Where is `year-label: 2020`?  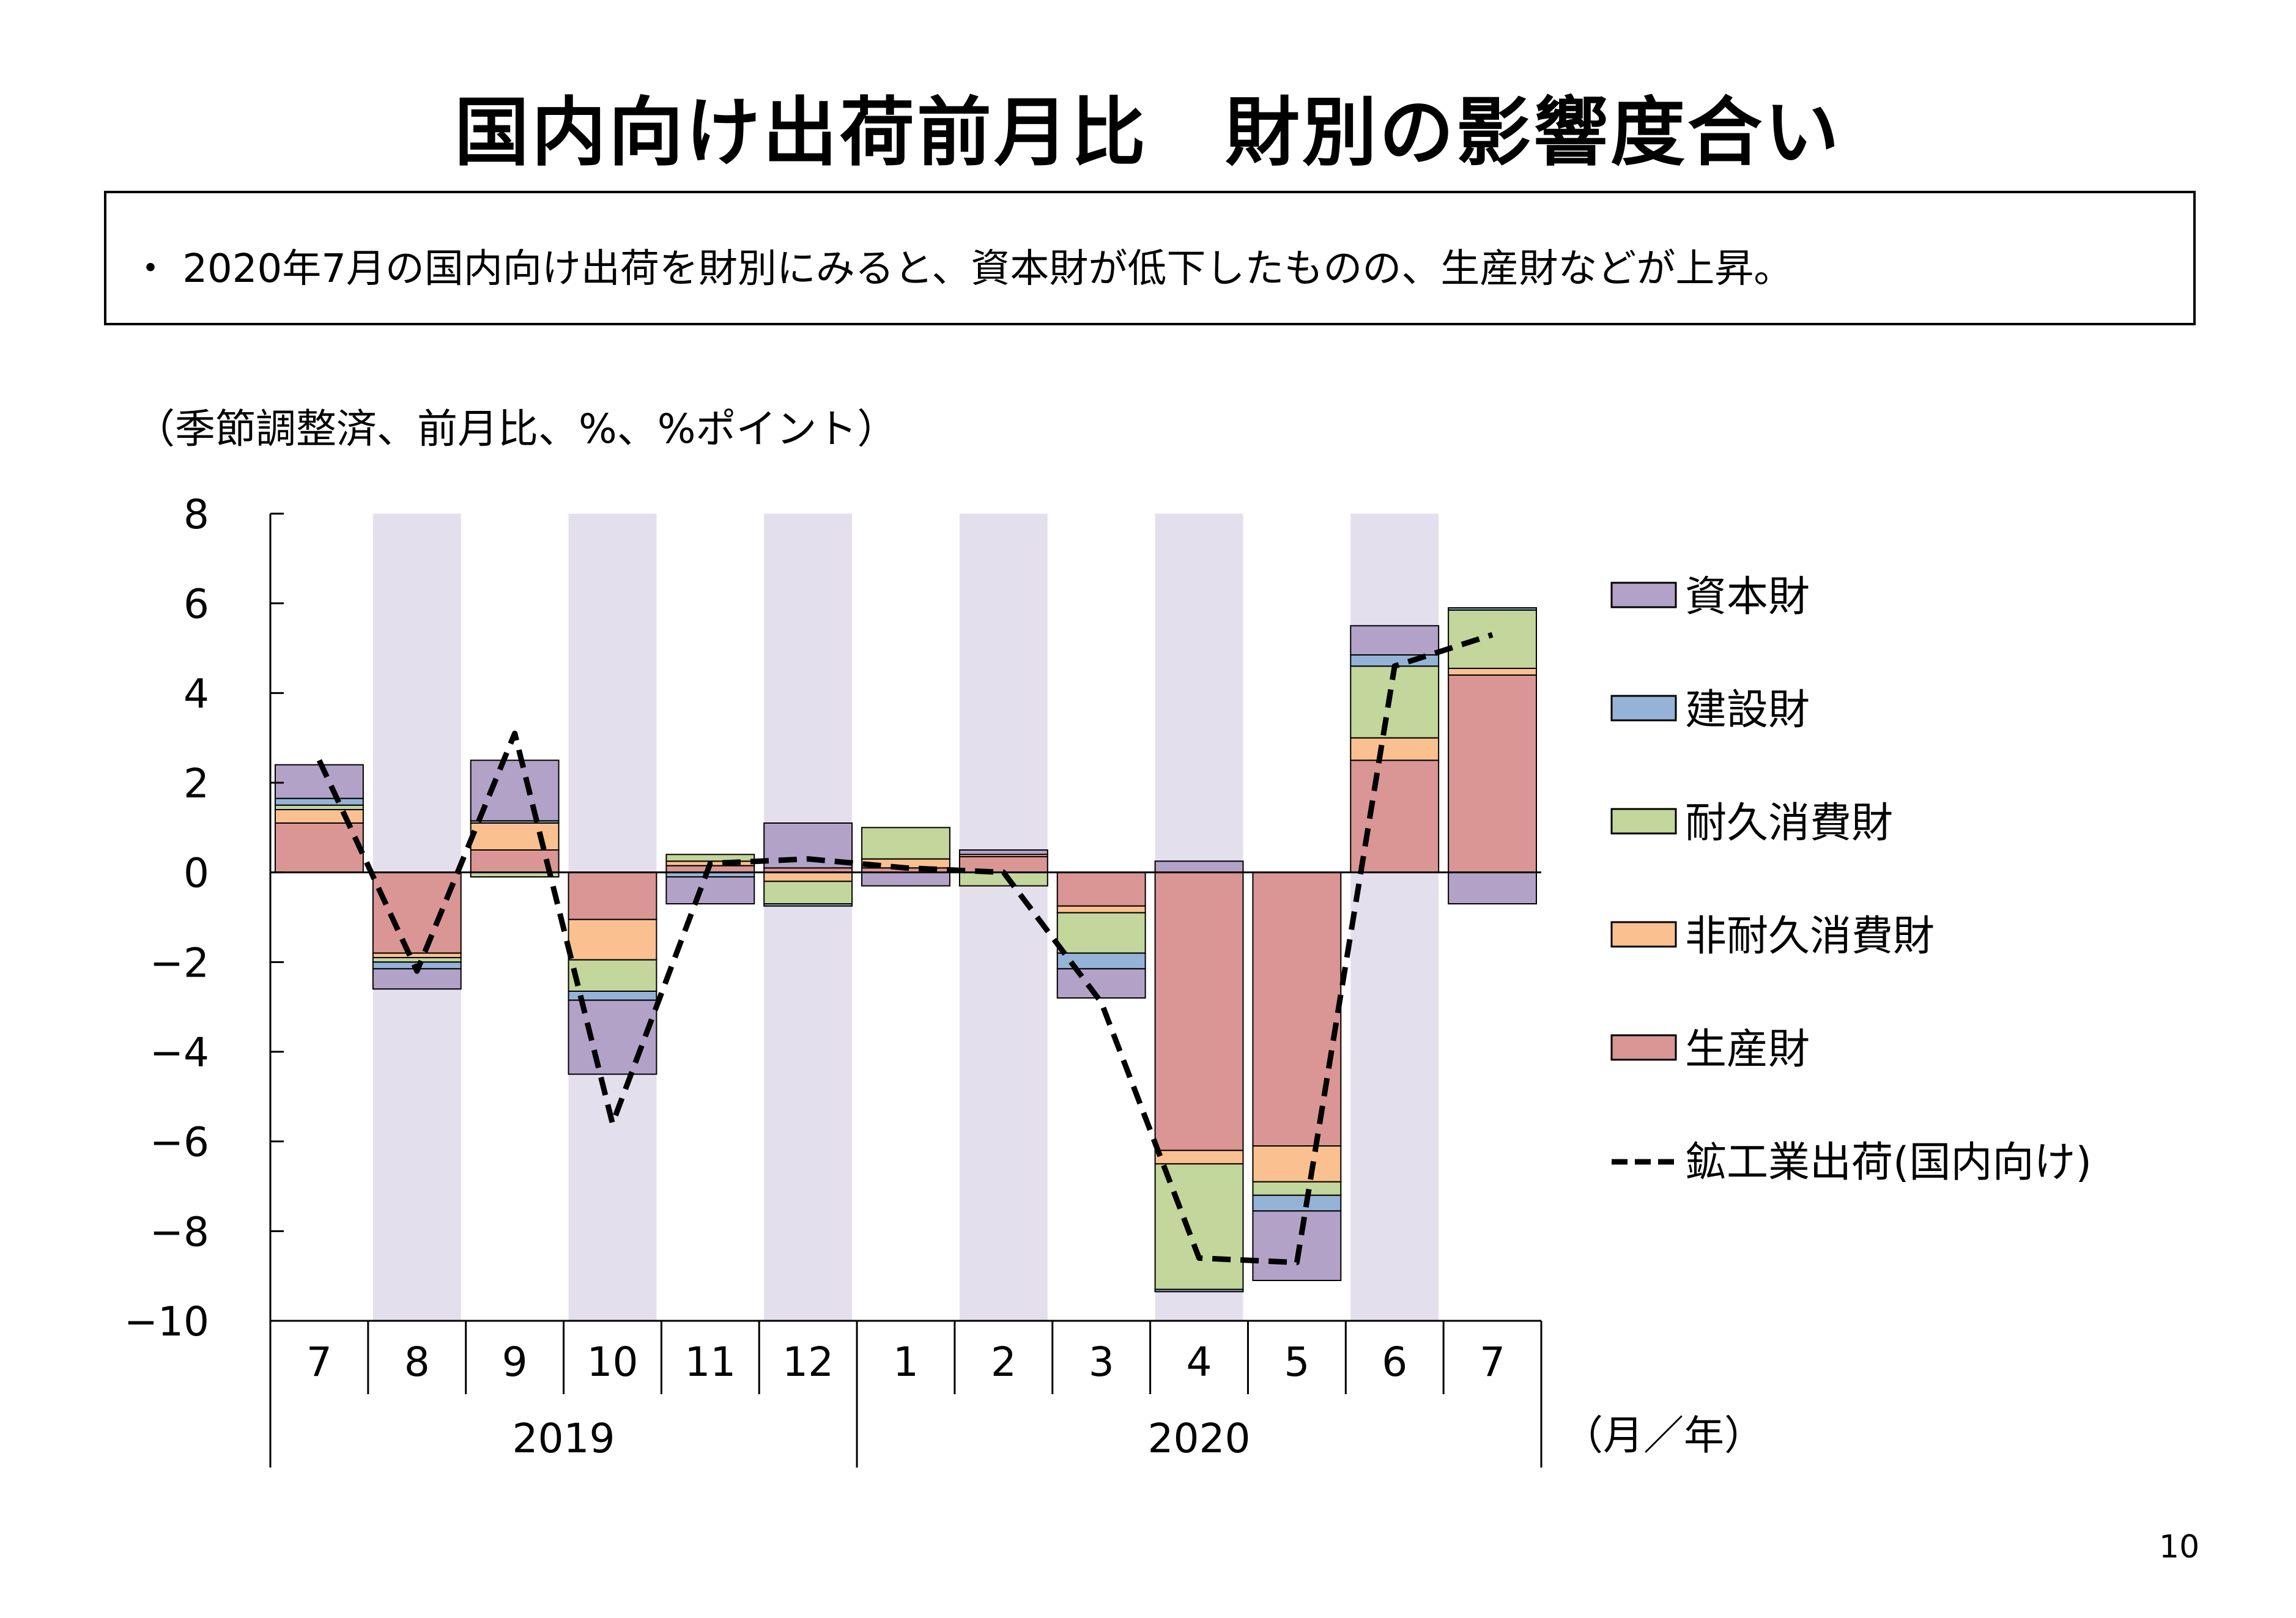
year-label: 2020 is located at coordinates (1200, 1439).